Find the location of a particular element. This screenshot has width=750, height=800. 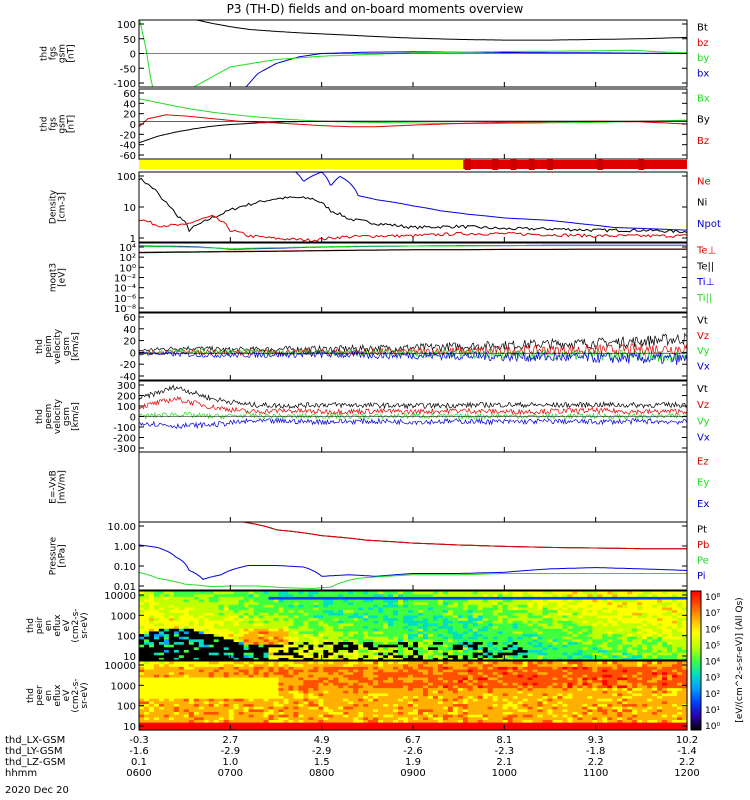

series-Pi is located at coordinates (413, 562).